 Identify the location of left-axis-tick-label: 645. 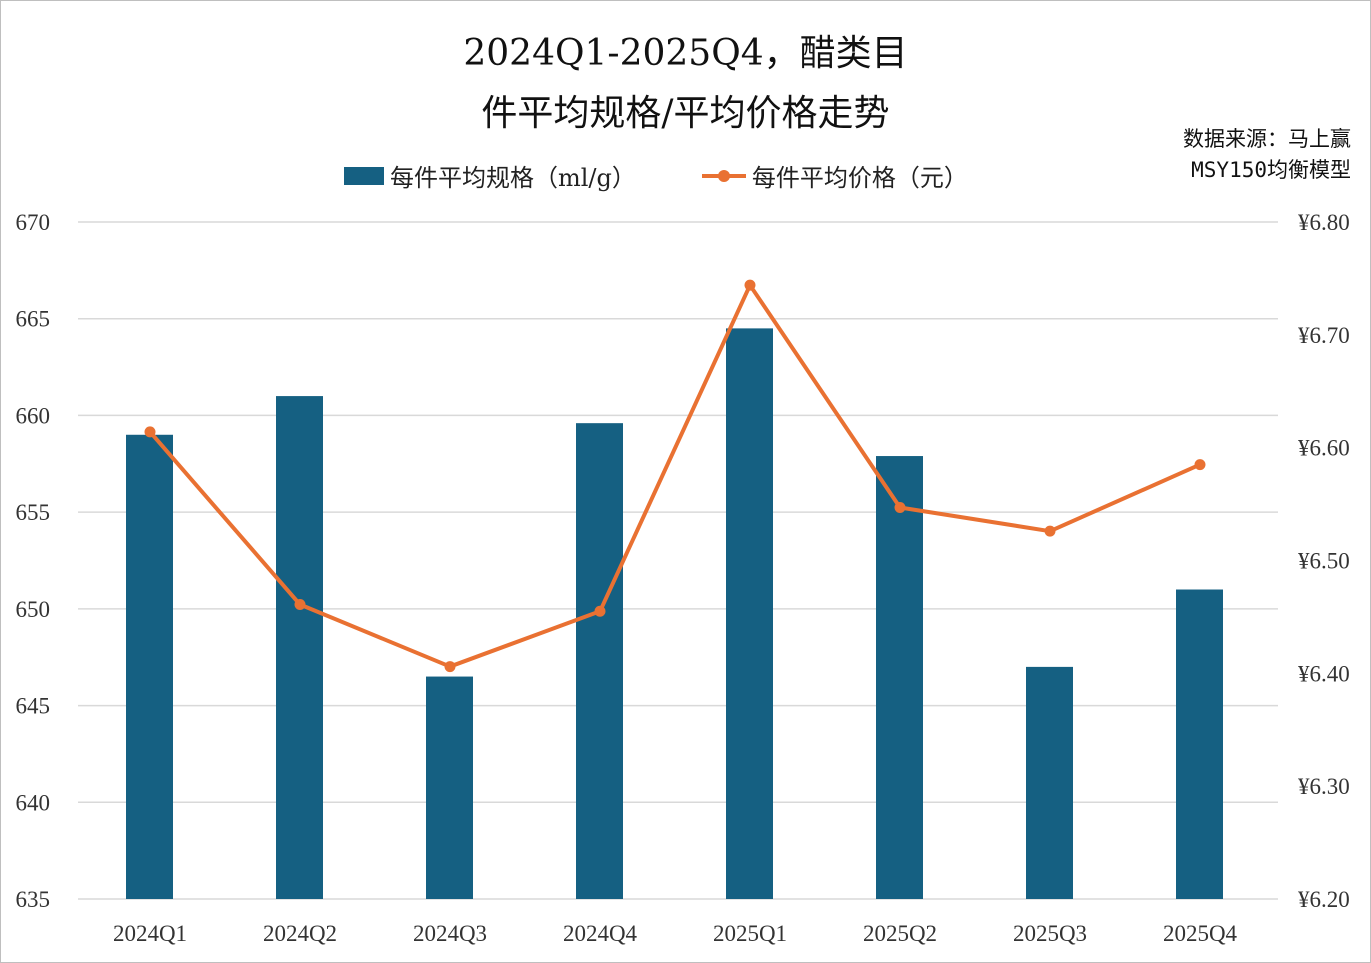
(33, 706).